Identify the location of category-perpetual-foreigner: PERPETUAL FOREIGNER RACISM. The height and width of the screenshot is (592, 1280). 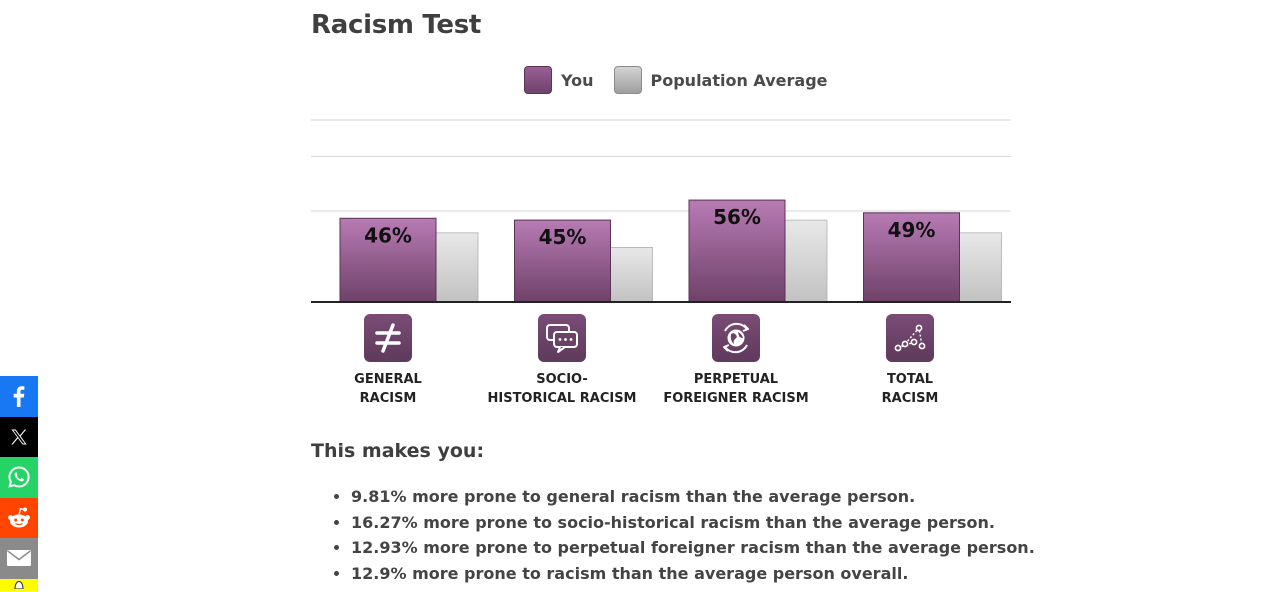
(736, 361).